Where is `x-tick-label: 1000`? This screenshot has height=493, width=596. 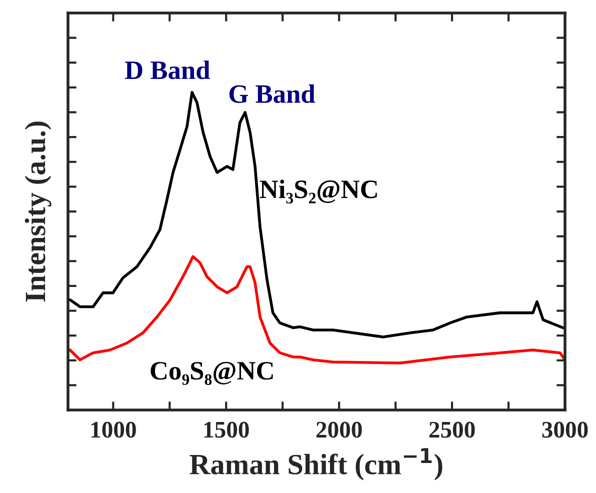 x-tick-label: 1000 is located at coordinates (113, 430).